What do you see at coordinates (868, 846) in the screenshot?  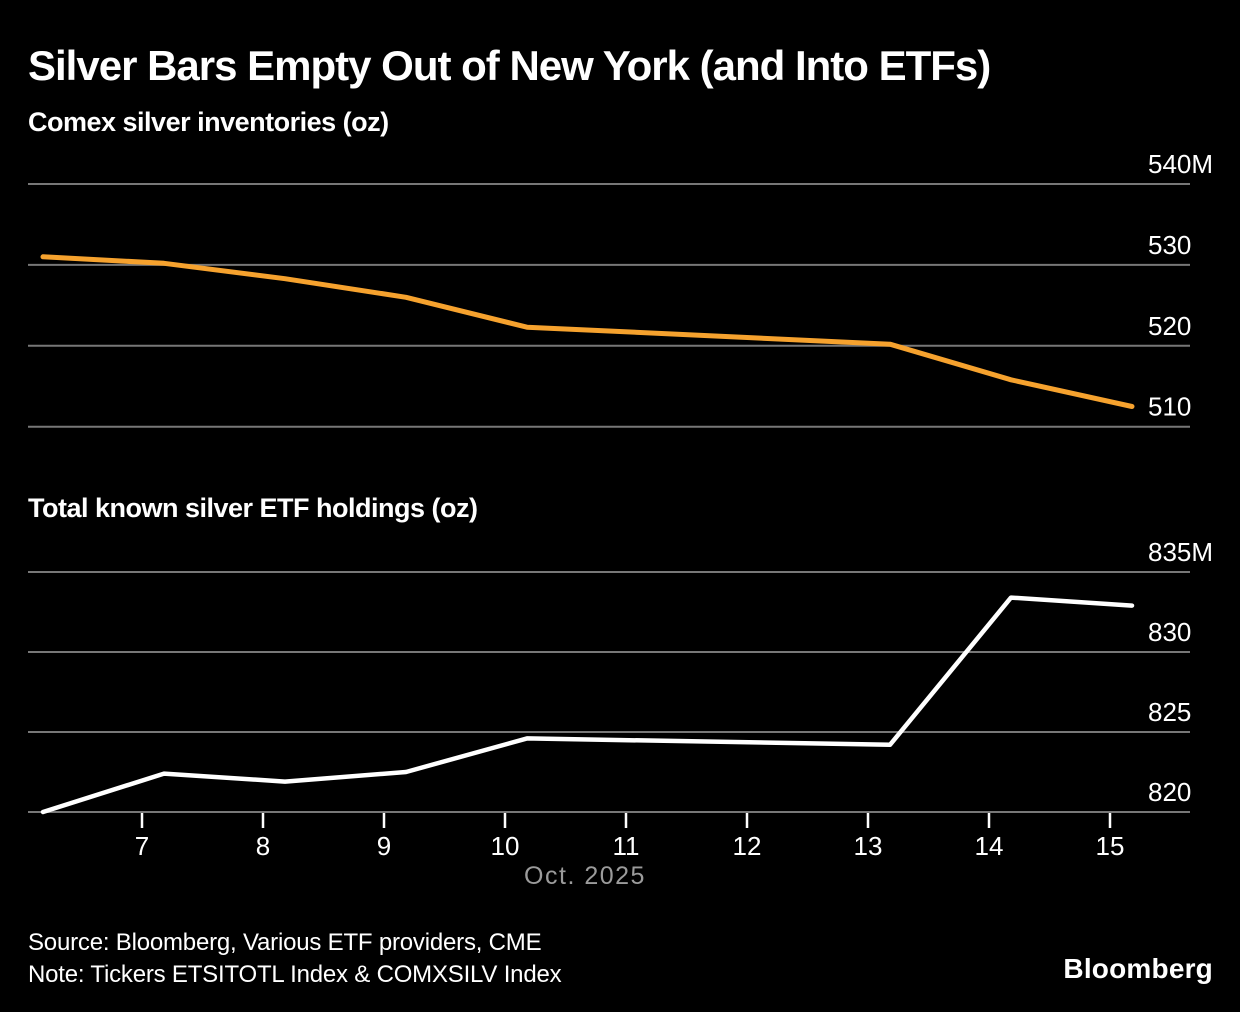 I see `x-tick-label: 13` at bounding box center [868, 846].